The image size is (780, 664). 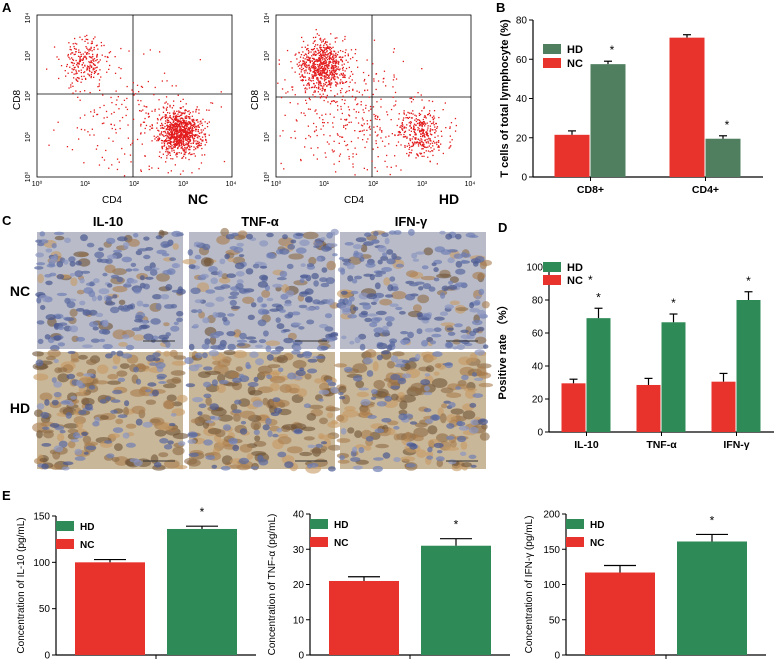 What do you see at coordinates (267, 95) in the screenshot?
I see `ytick: 10²` at bounding box center [267, 95].